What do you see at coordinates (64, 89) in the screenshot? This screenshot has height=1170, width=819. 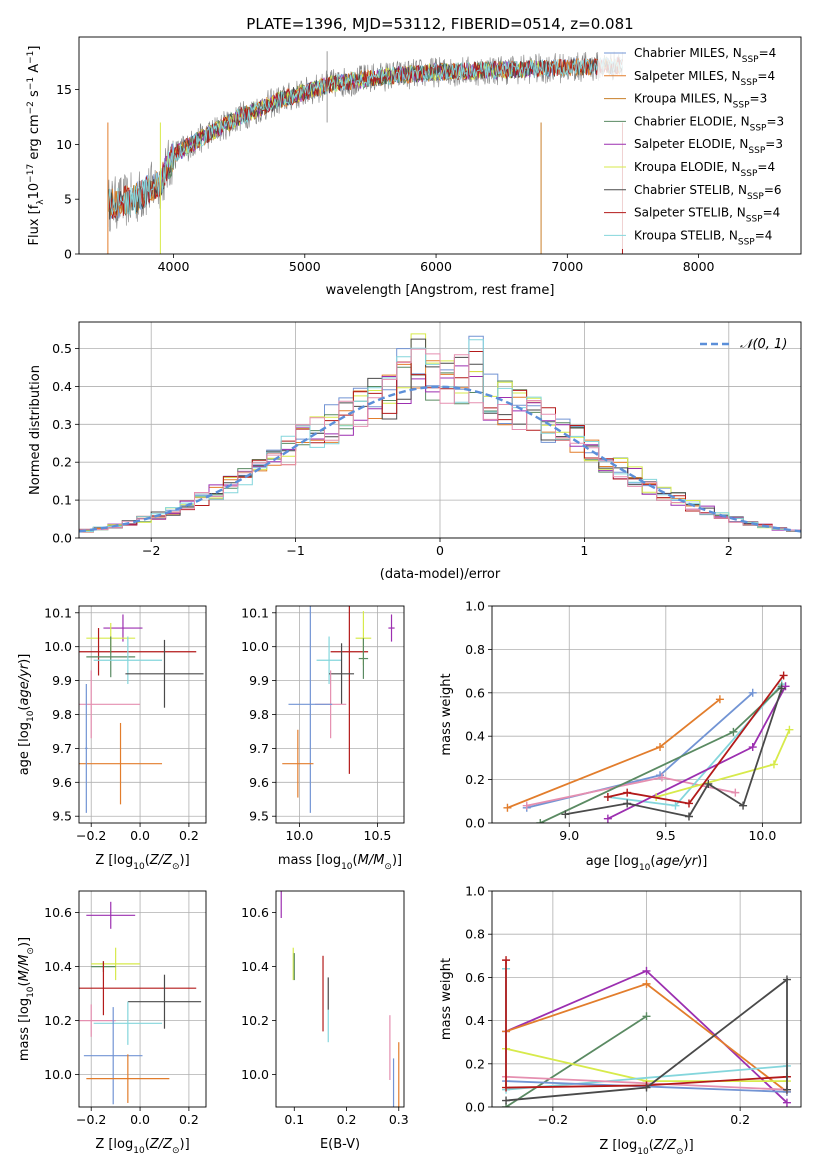 I see `y-tick-label: 15` at bounding box center [64, 89].